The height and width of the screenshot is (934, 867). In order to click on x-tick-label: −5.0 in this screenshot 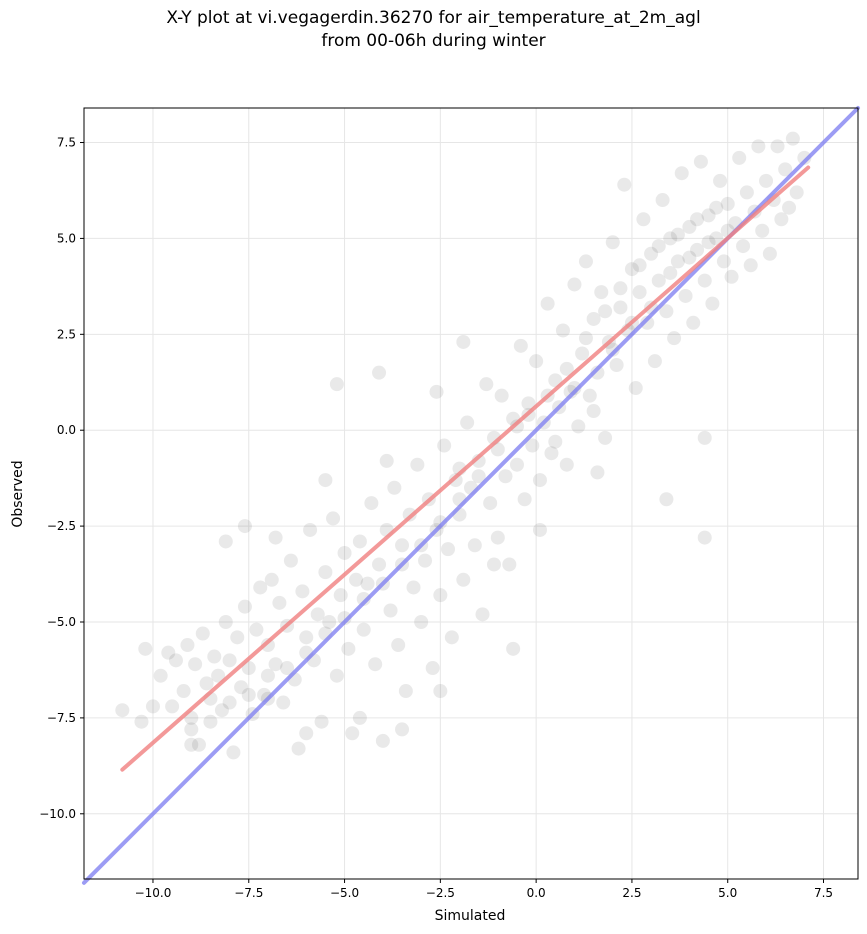, I will do `click(344, 893)`.